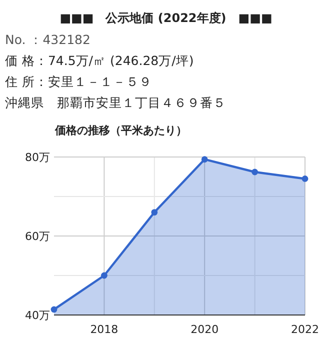 The image size is (332, 340). I want to click on y-tick-label: 80万, so click(37, 157).